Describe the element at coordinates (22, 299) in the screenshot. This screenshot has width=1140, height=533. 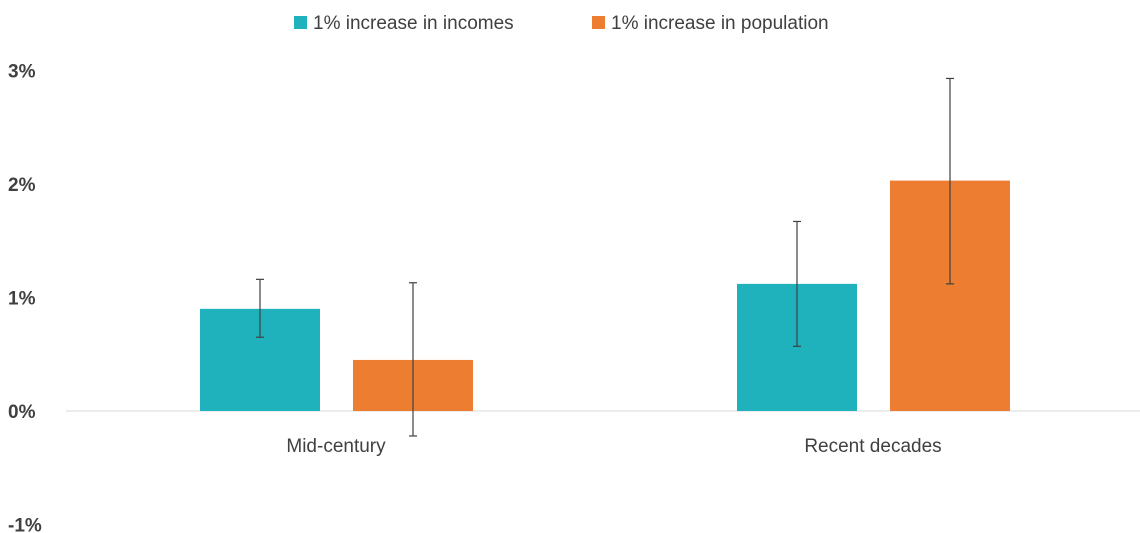
I see `y-tick-label: 1%` at that location.